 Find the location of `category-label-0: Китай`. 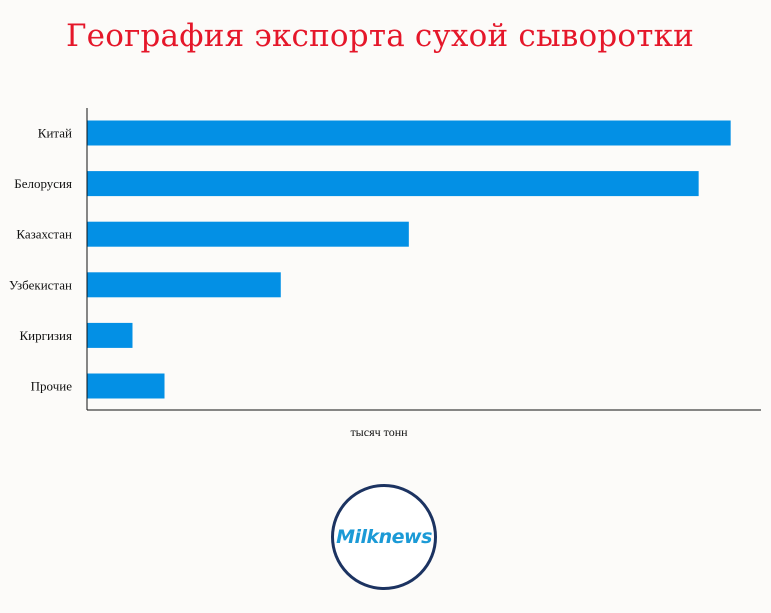

category-label-0: Китай is located at coordinates (55, 133).